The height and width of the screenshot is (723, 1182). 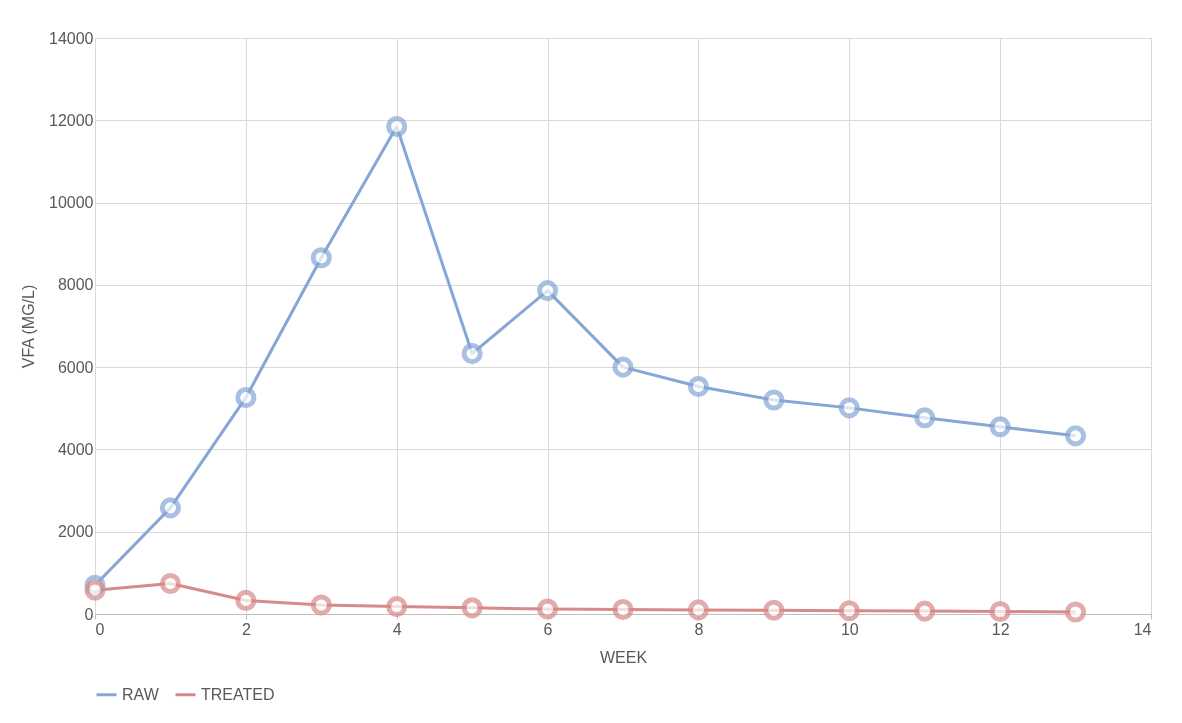 I want to click on y-tick-label: 10000, so click(x=71, y=203).